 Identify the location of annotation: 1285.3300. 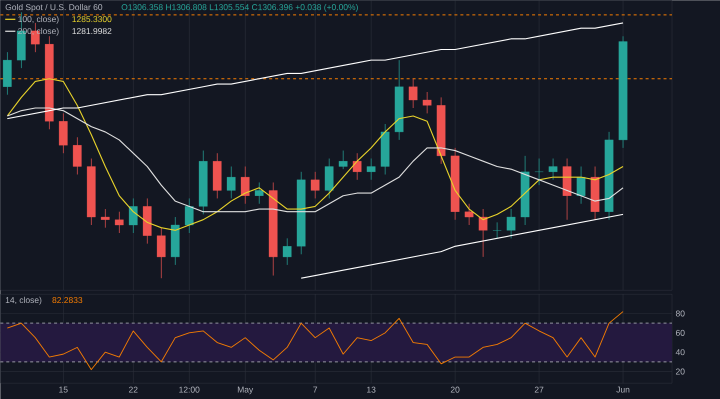
(92, 19).